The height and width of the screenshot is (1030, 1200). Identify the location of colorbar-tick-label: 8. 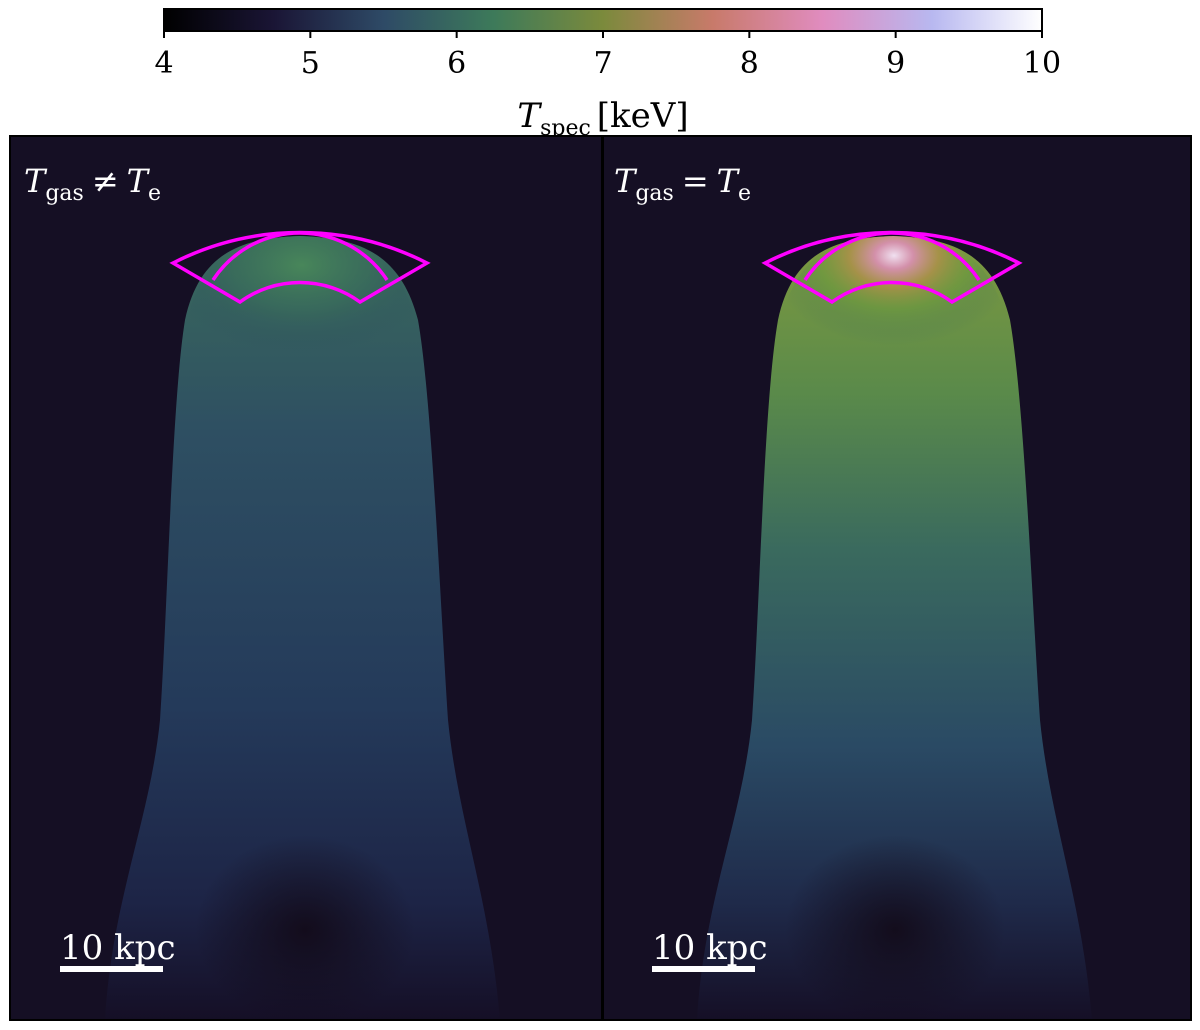
(749, 63).